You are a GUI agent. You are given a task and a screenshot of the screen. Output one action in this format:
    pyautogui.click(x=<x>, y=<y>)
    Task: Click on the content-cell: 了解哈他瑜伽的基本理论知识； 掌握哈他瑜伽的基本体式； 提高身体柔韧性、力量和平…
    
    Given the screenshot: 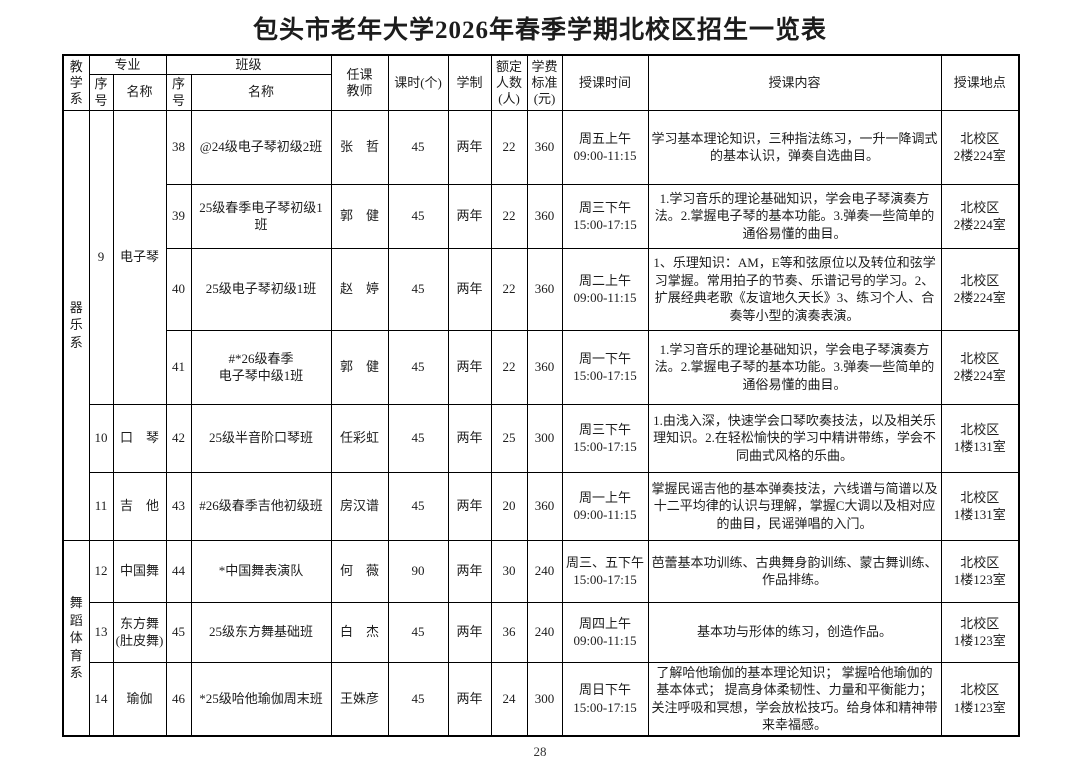 What is the action you would take?
    pyautogui.click(x=794, y=699)
    